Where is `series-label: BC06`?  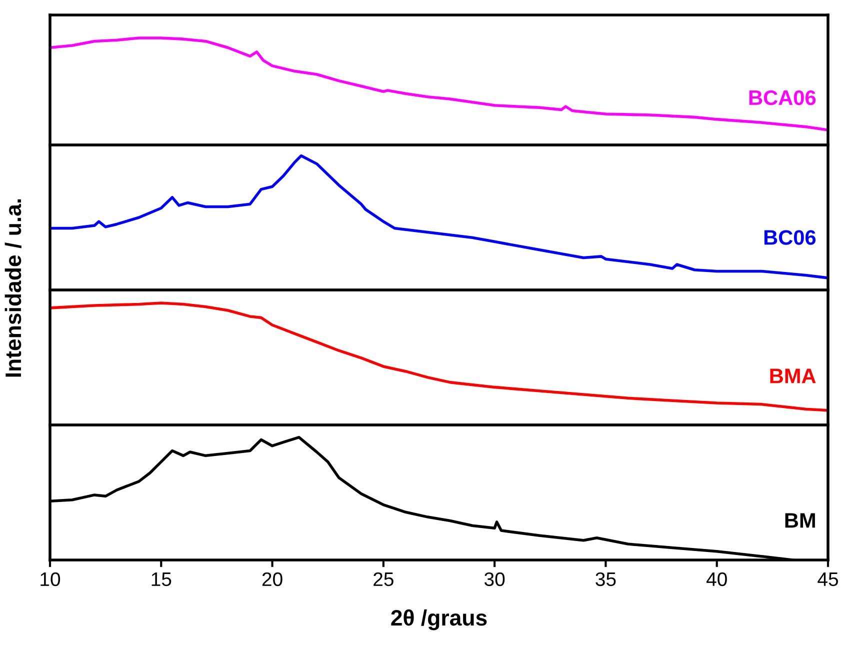 series-label: BC06 is located at coordinates (790, 237).